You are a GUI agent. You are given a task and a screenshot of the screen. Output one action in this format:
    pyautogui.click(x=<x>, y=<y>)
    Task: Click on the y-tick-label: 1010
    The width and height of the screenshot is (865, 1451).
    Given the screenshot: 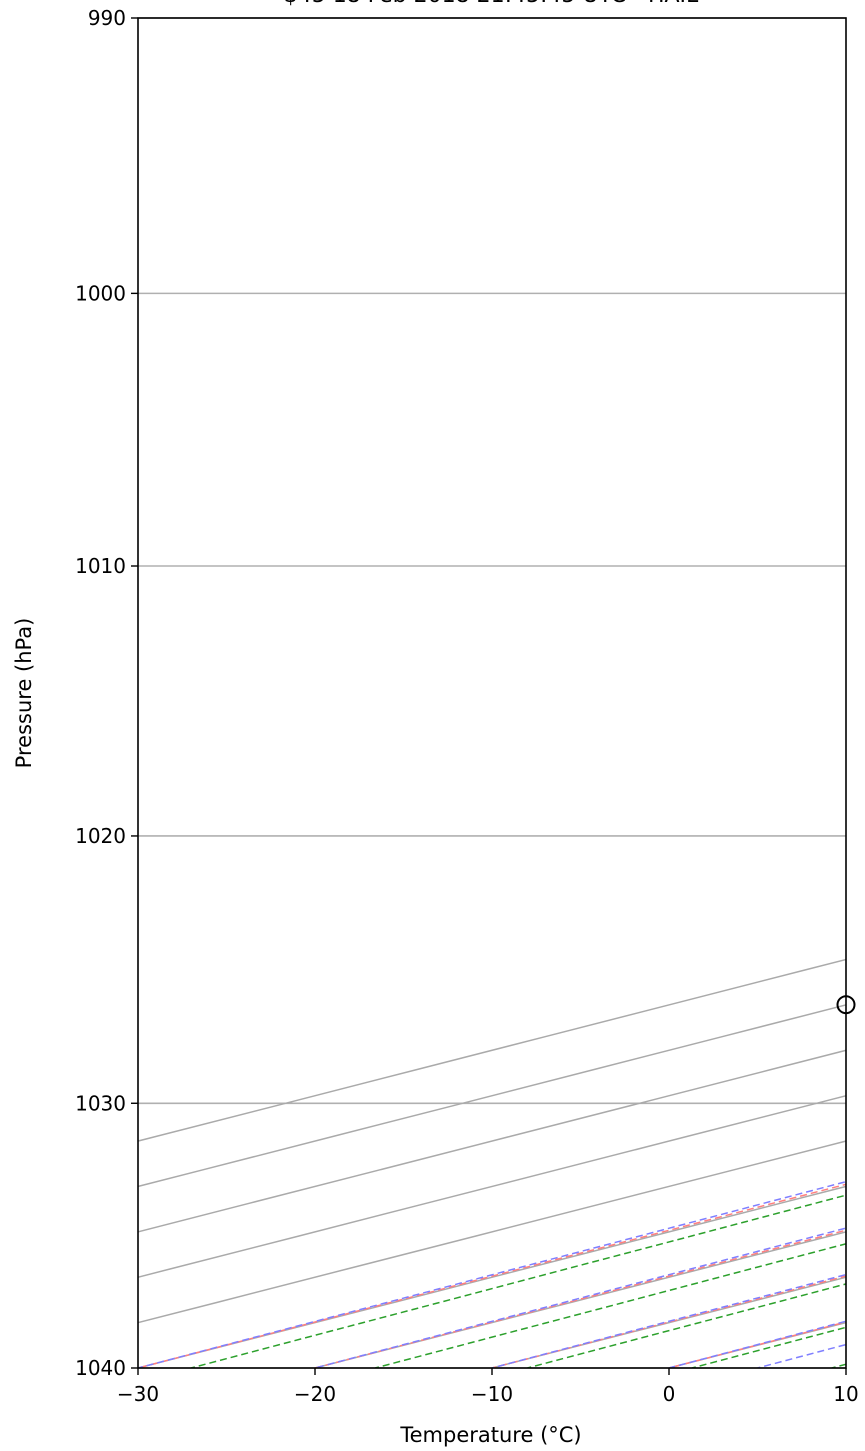 What is the action you would take?
    pyautogui.click(x=100, y=566)
    